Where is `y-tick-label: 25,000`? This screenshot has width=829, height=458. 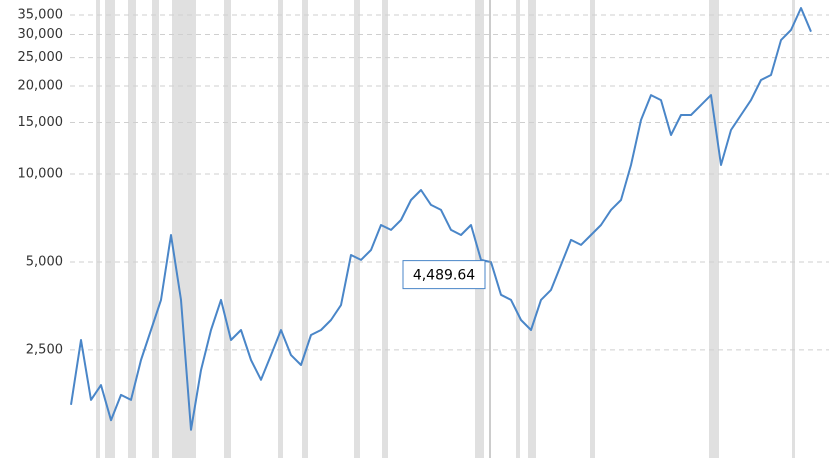 y-tick-label: 25,000 is located at coordinates (41, 57).